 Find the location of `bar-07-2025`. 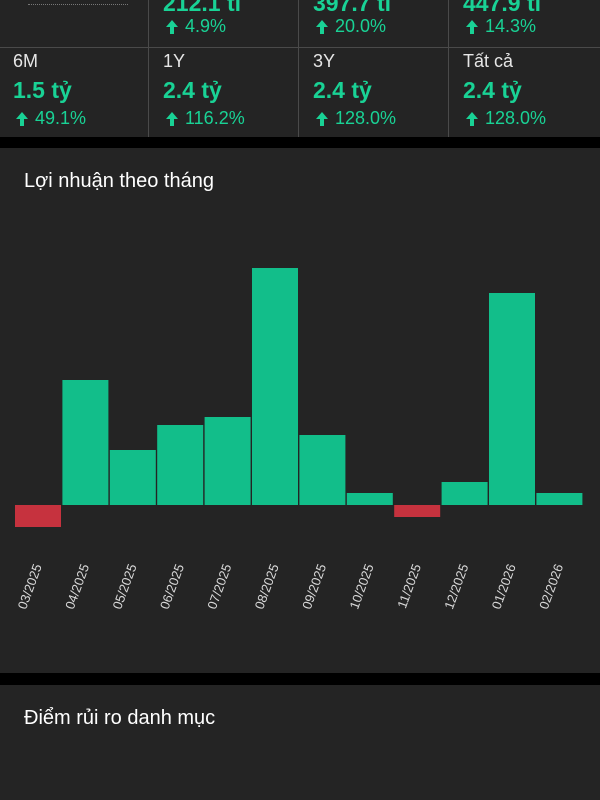

bar-07-2025 is located at coordinates (227, 461).